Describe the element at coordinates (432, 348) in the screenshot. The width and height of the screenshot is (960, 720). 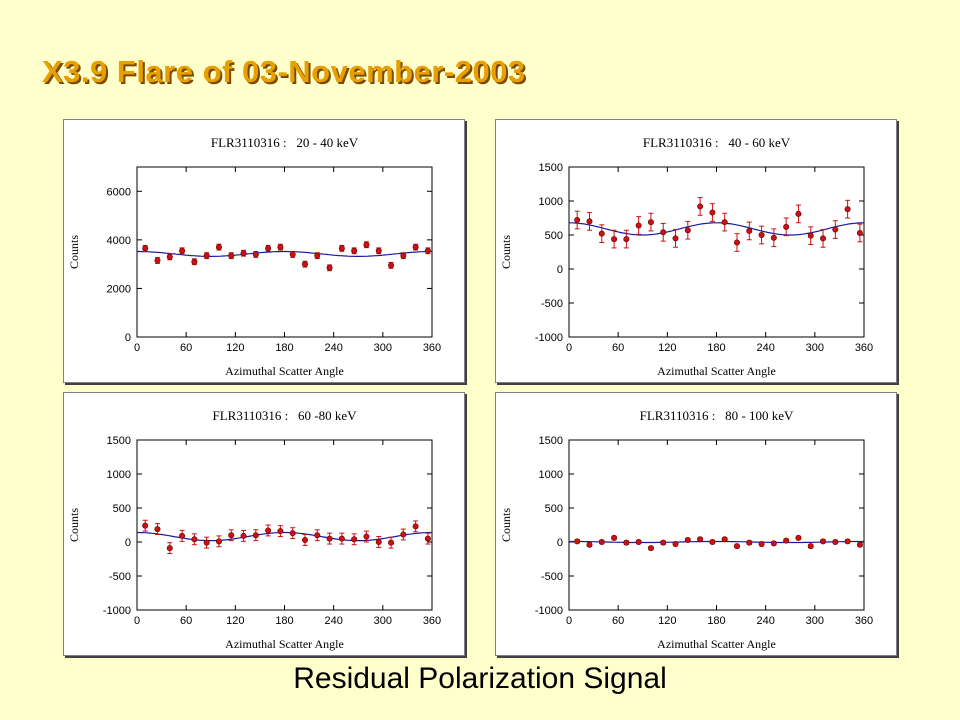
I see `x-tick-label: 360` at that location.